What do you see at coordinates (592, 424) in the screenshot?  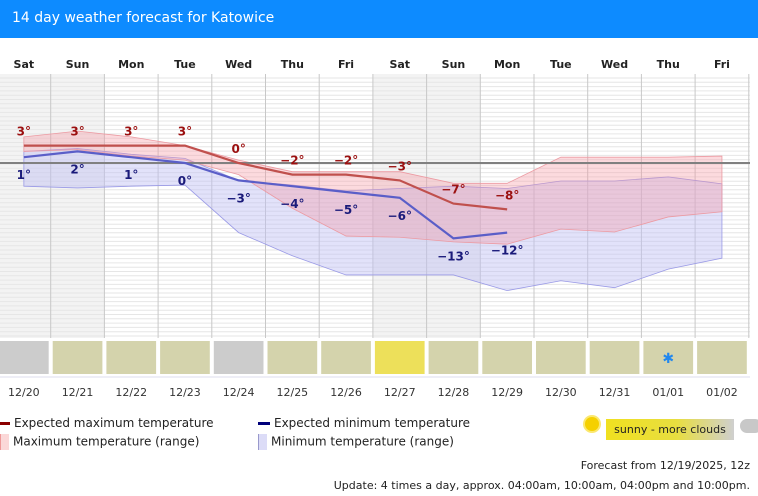 I see `sun-icon` at bounding box center [592, 424].